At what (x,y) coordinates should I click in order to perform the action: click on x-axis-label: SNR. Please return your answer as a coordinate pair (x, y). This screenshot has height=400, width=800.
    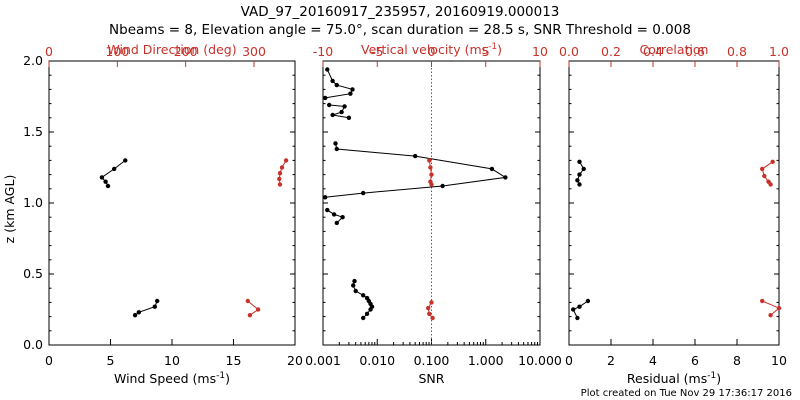
    Looking at the image, I should click on (432, 378).